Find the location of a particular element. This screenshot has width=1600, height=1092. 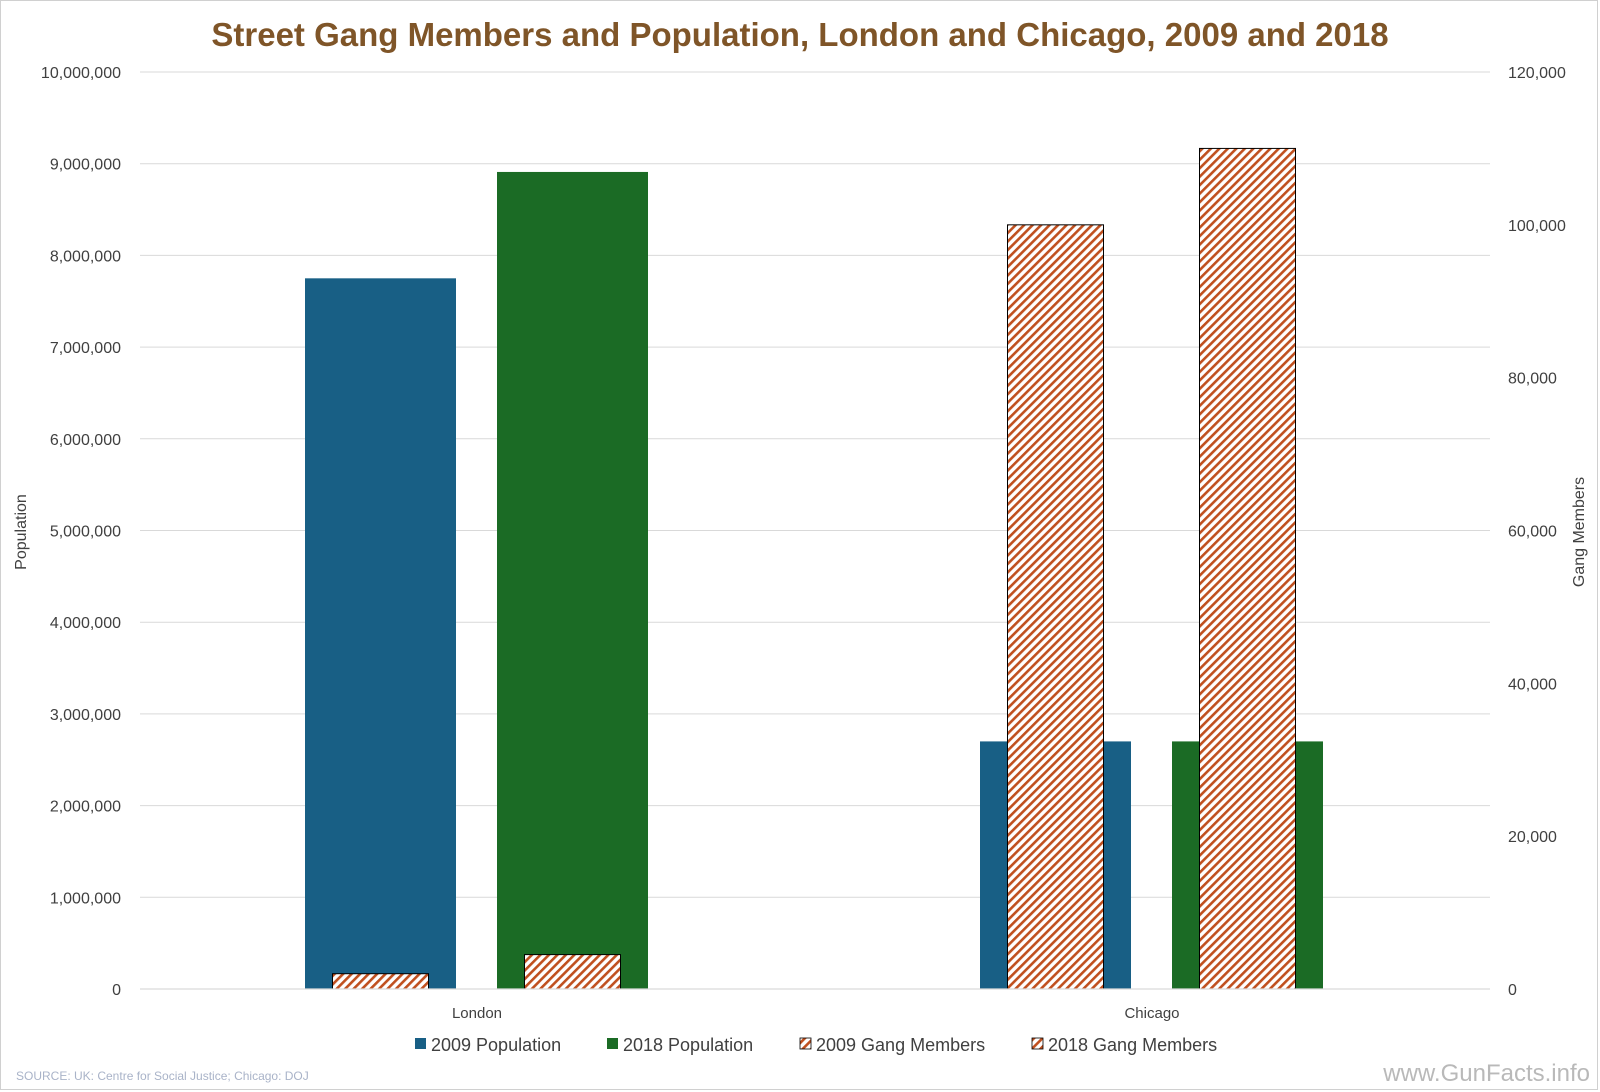

legend-label-2009-gang-members: 2009 Gang Members is located at coordinates (900, 1045).